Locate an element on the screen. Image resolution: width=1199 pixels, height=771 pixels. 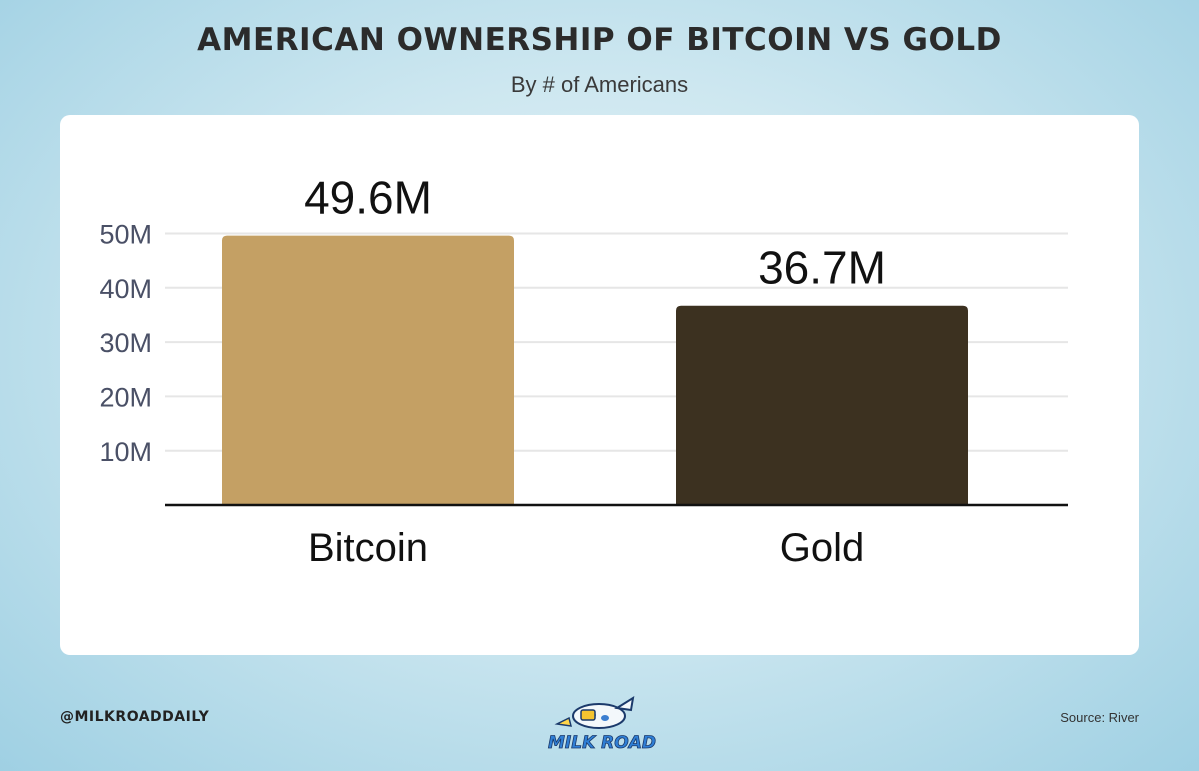
bar-gold is located at coordinates (822, 405).